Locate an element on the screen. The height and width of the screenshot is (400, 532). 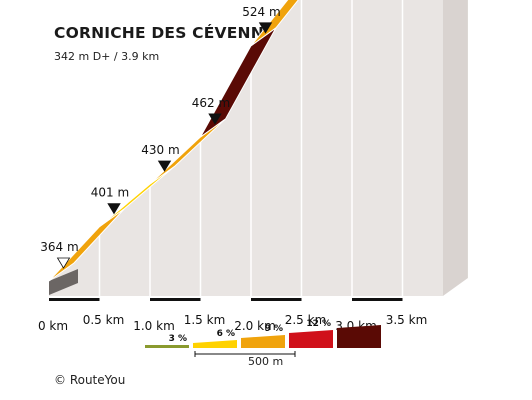
legend-label: 3 % is located at coordinates (178, 339).